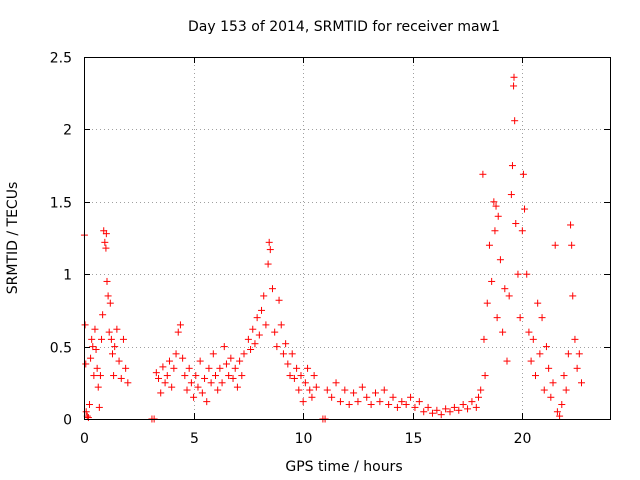 This screenshot has width=640, height=480. Describe the element at coordinates (67, 421) in the screenshot. I see `y-tick-label: 0` at that location.